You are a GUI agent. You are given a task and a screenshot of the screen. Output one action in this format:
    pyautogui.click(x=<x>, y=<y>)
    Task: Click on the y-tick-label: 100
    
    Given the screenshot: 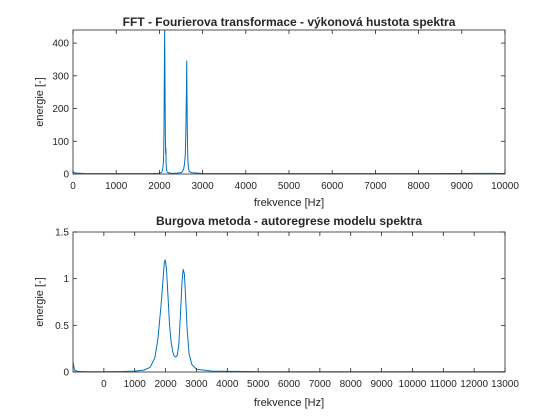 What is the action you would take?
    pyautogui.click(x=60, y=142)
    